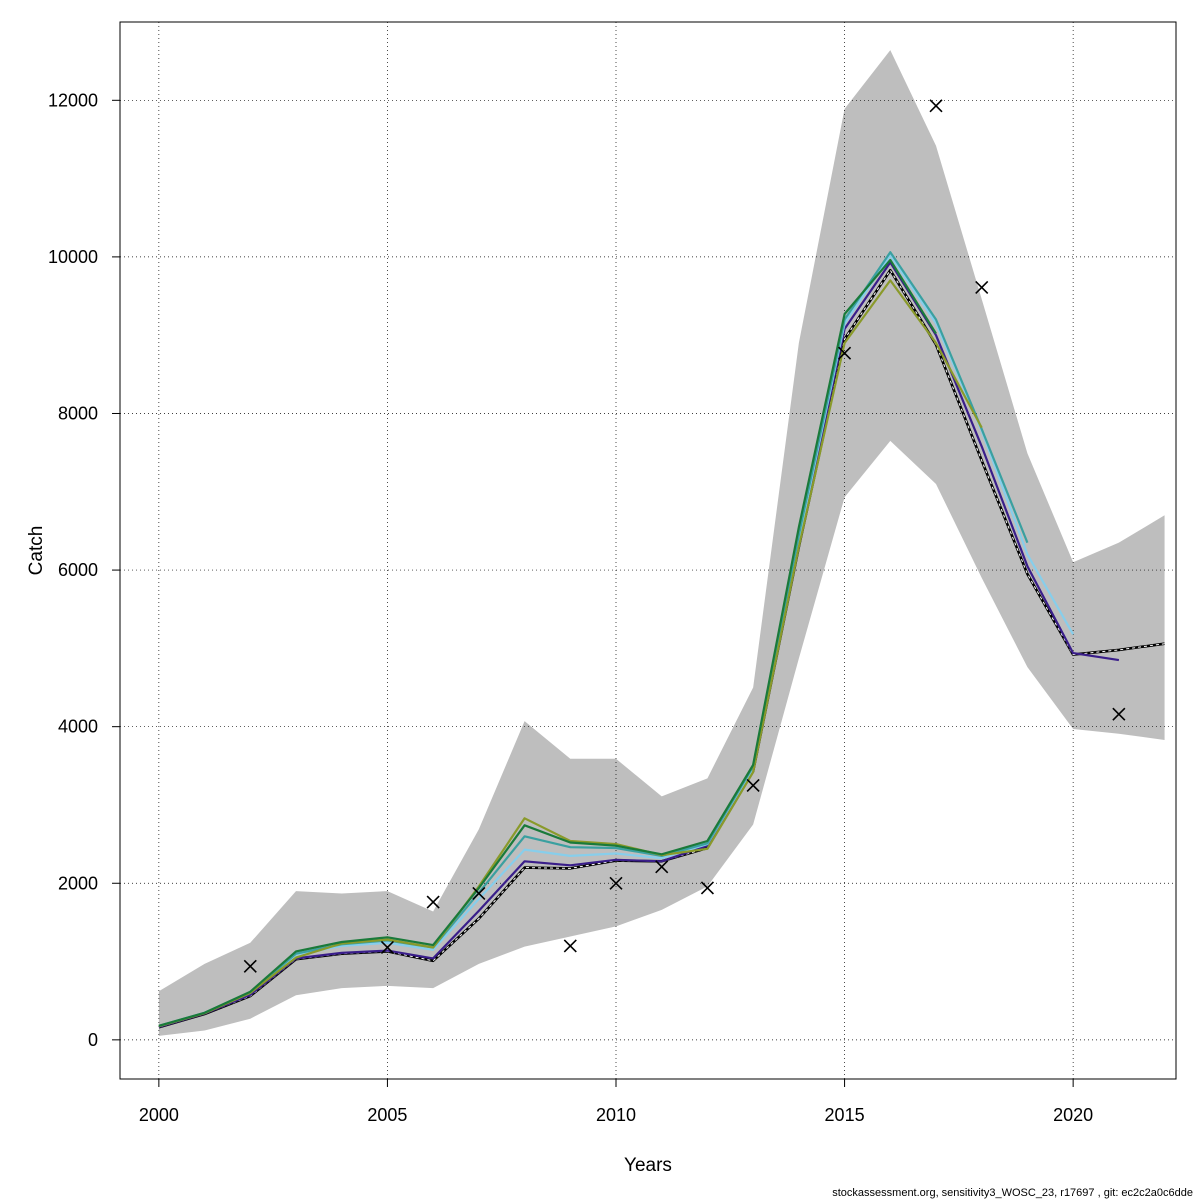 This screenshot has width=1200, height=1200. I want to click on x-tick-label: 2020, so click(1073, 1115).